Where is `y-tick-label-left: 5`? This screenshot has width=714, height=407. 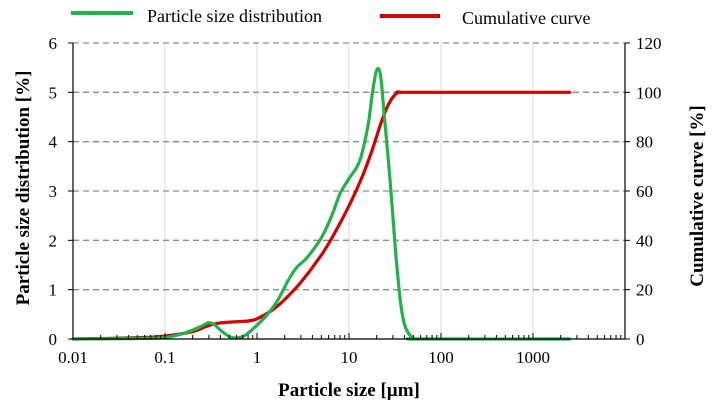 y-tick-label-left: 5 is located at coordinates (53, 92).